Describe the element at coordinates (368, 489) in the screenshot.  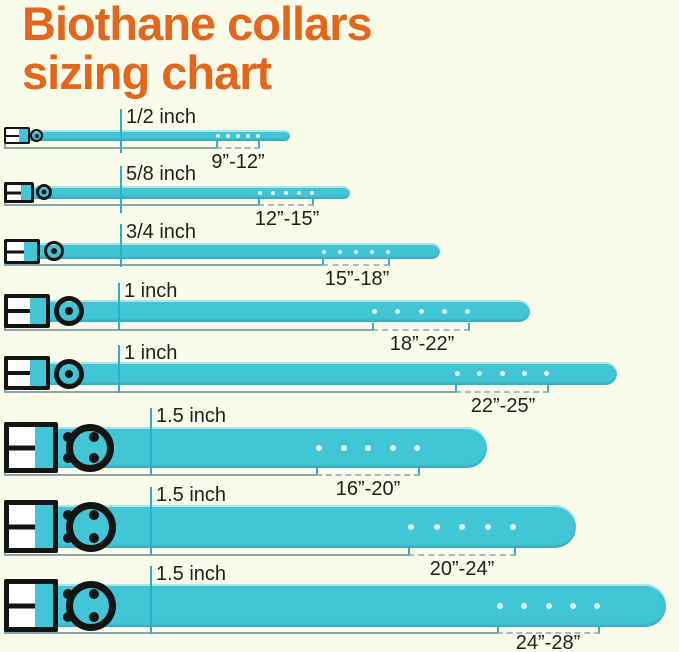
I see `size-range-label: 16”-20”` at that location.